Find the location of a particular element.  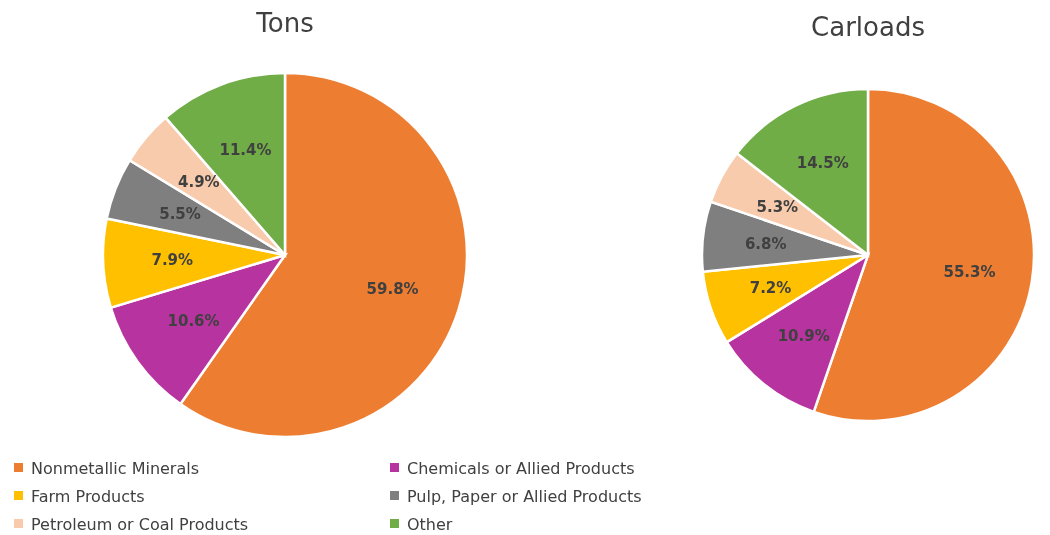

legend-label: Pulp, Paper or Allied Products is located at coordinates (524, 496).